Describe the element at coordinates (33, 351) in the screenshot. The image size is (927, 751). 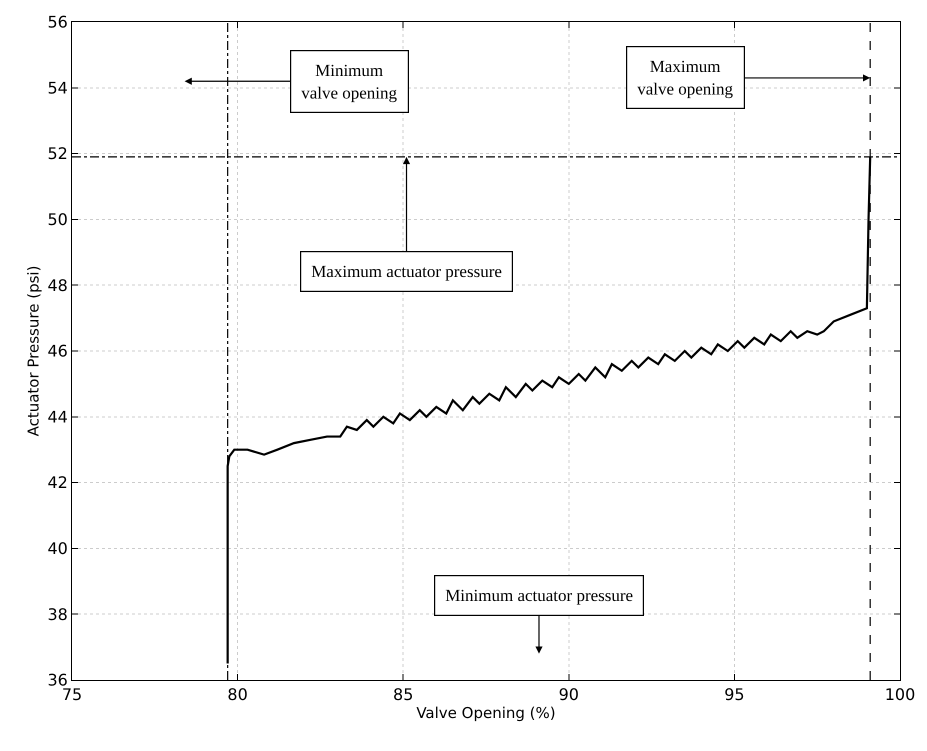
I see `y-axis-title: Actuator Pressure (psi)` at that location.